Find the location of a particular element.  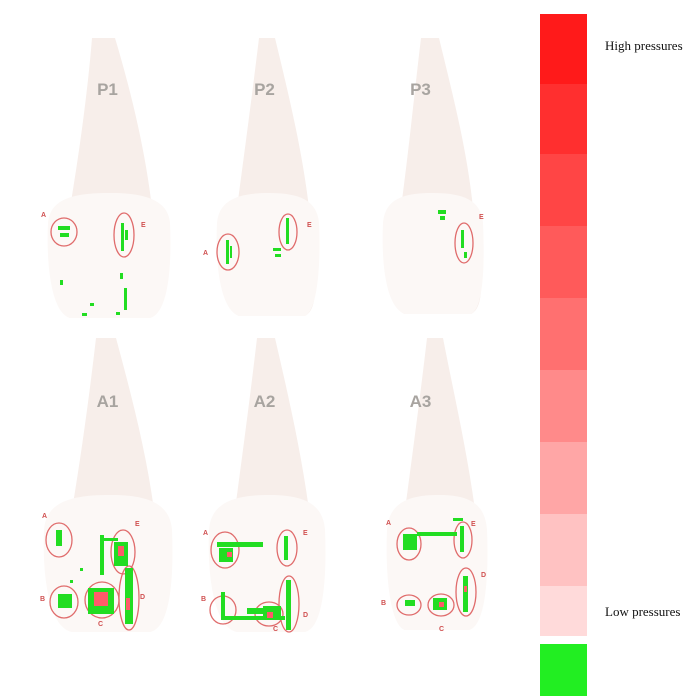

panel-label: A1 is located at coordinates (107, 401).